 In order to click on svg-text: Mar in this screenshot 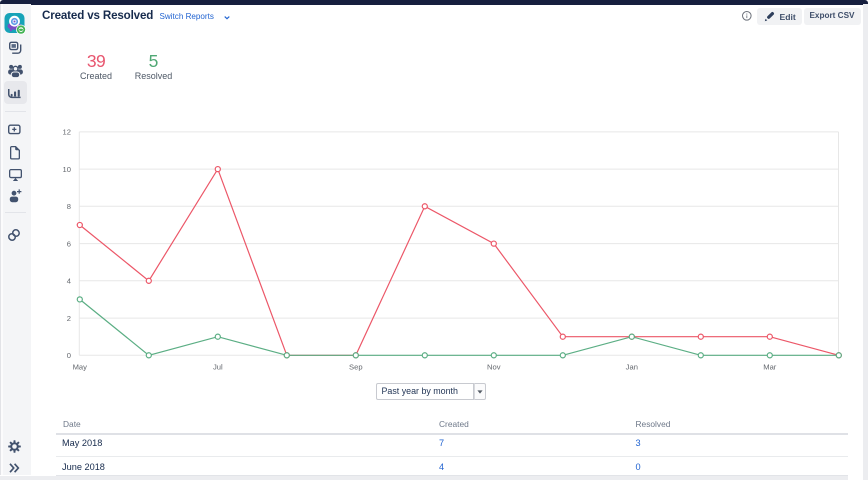, I will do `click(770, 367)`.